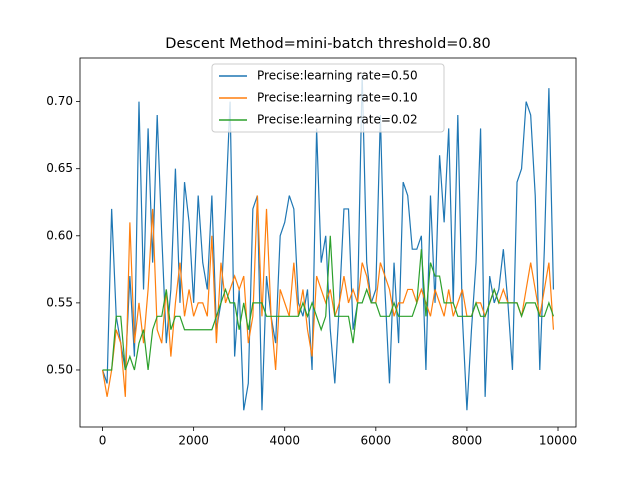 The width and height of the screenshot is (640, 480). Describe the element at coordinates (337, 120) in the screenshot. I see `legend-label: Precise:learning rate=0.02` at that location.